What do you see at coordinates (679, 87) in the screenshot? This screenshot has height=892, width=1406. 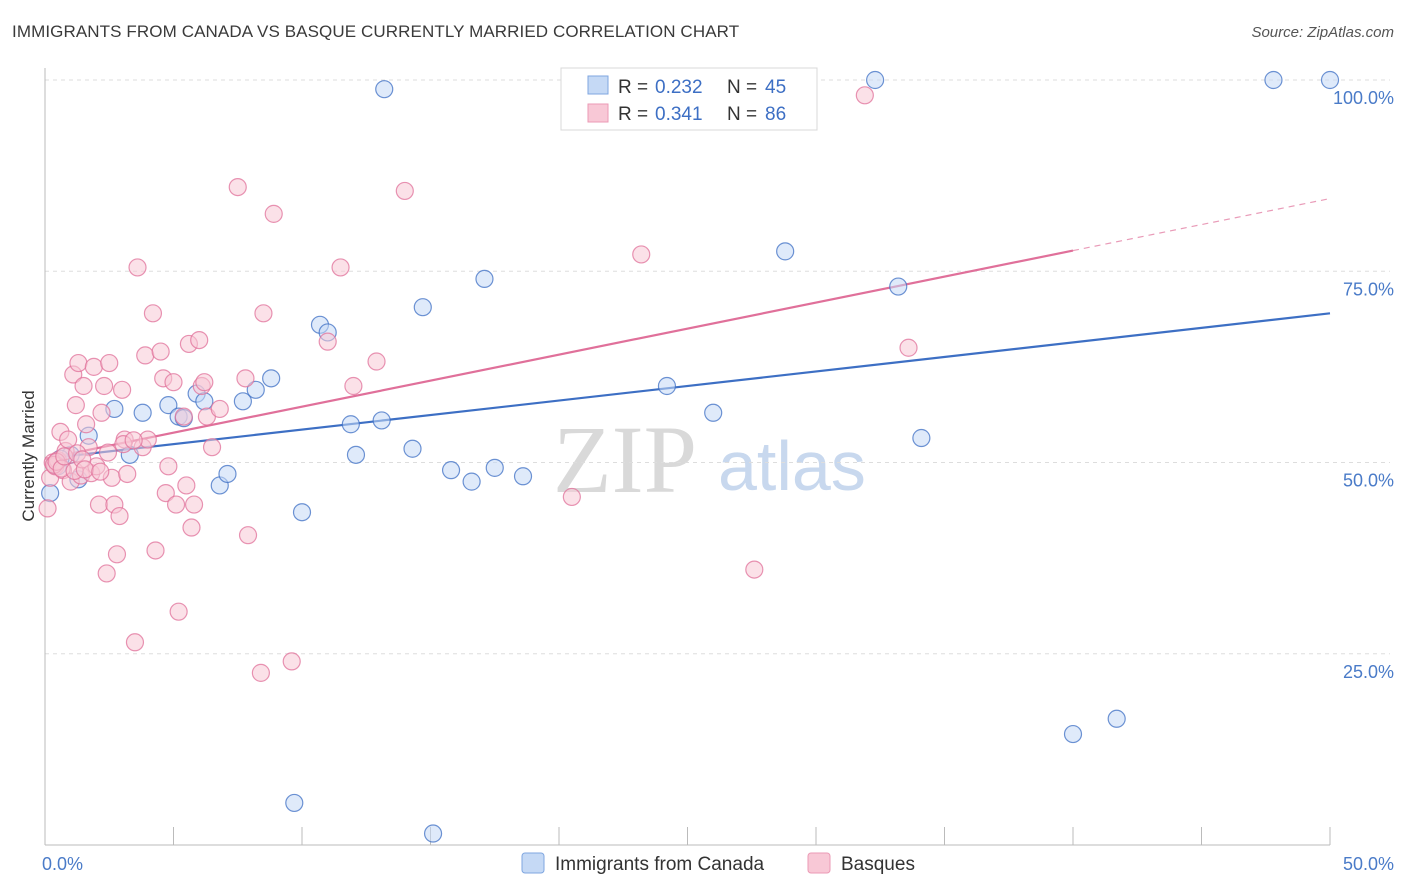 I see `legend-canada-r: 0.232` at bounding box center [679, 87].